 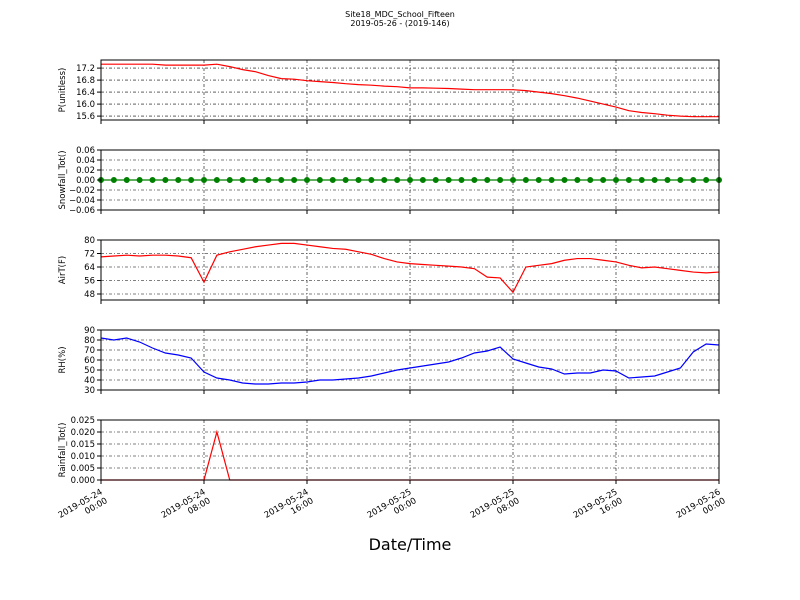 What do you see at coordinates (82, 201) in the screenshot?
I see `y-tick-label: −0.04` at bounding box center [82, 201].